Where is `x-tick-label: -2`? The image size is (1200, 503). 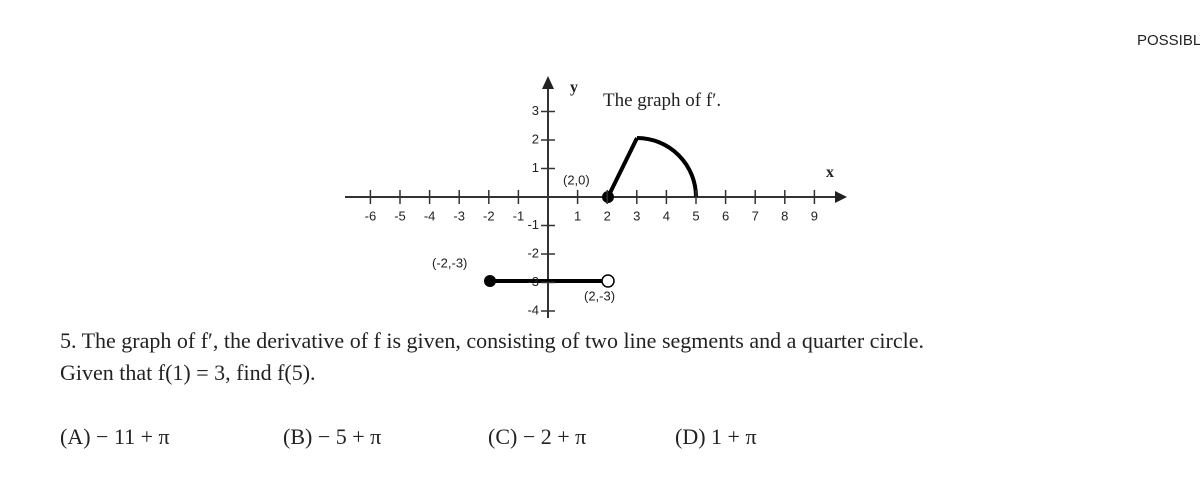 x-tick-label: -2 is located at coordinates (489, 215).